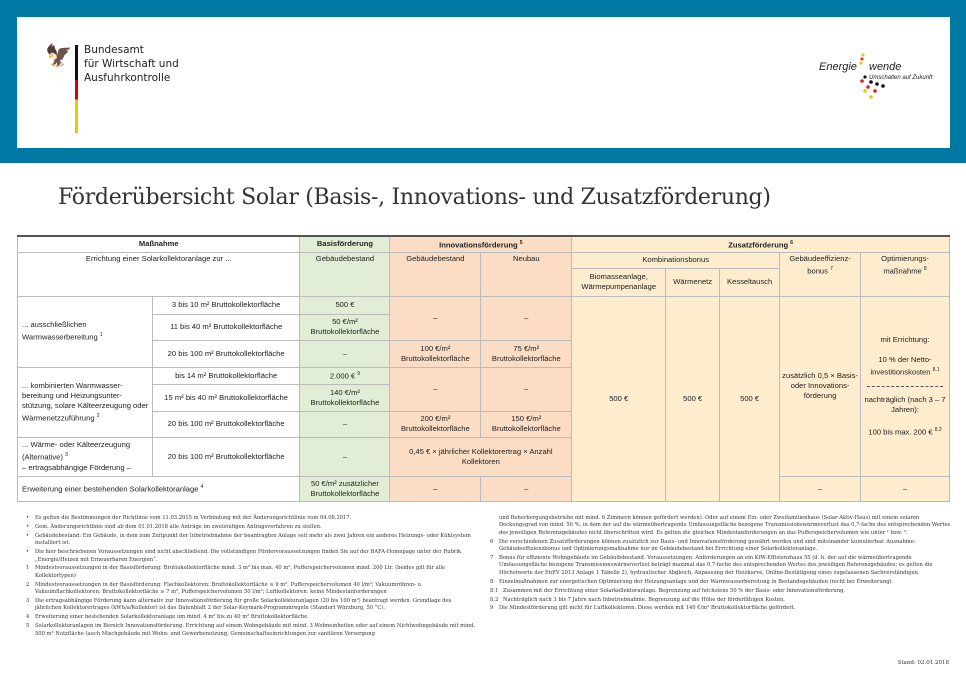 The image size is (966, 684). What do you see at coordinates (838, 67) in the screenshot?
I see `logo-text-energie: Energie` at bounding box center [838, 67].